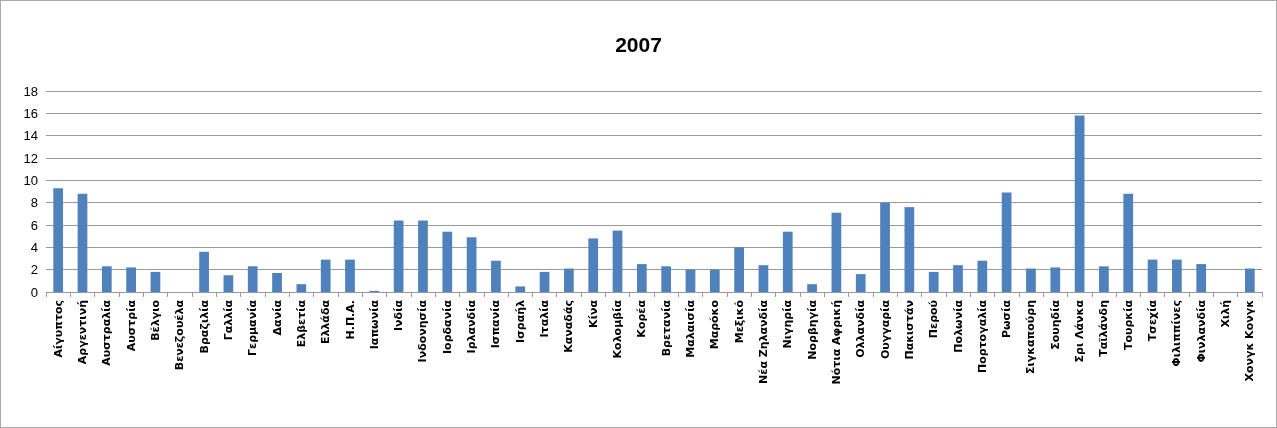 This screenshot has width=1277, height=428. What do you see at coordinates (34, 203) in the screenshot?
I see `y-tick-label: 8` at bounding box center [34, 203].